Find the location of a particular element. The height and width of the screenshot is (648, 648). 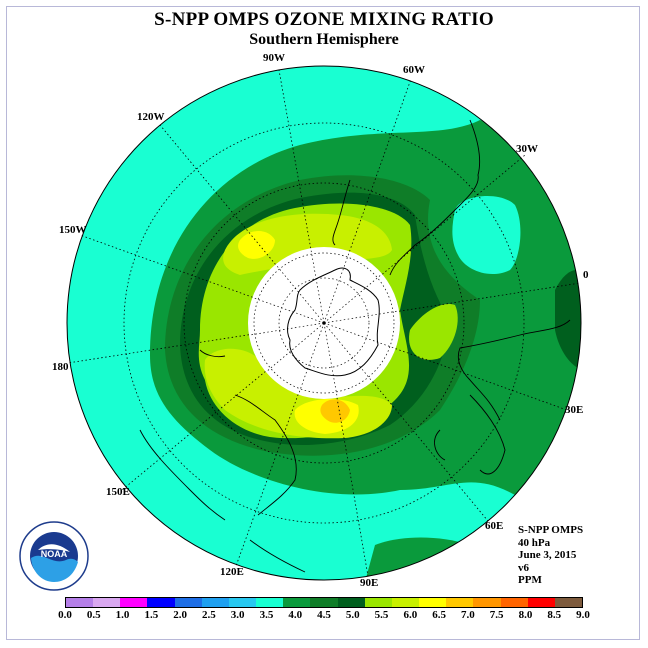

colorbar-tick-label: 7.0 is located at coordinates (468, 615).